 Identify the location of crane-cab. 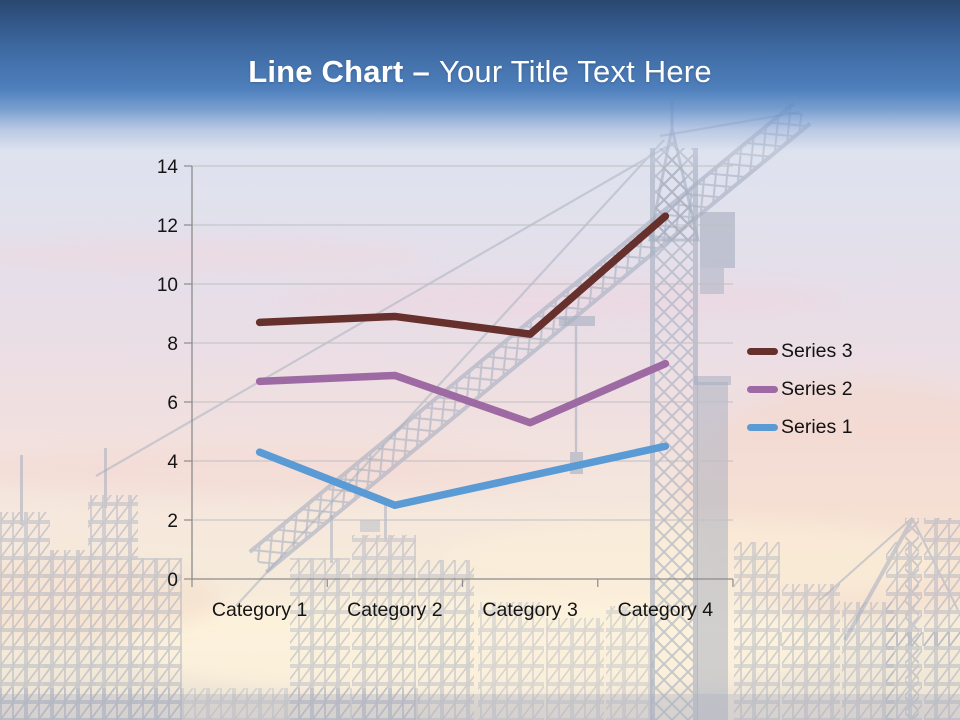
(717, 253).